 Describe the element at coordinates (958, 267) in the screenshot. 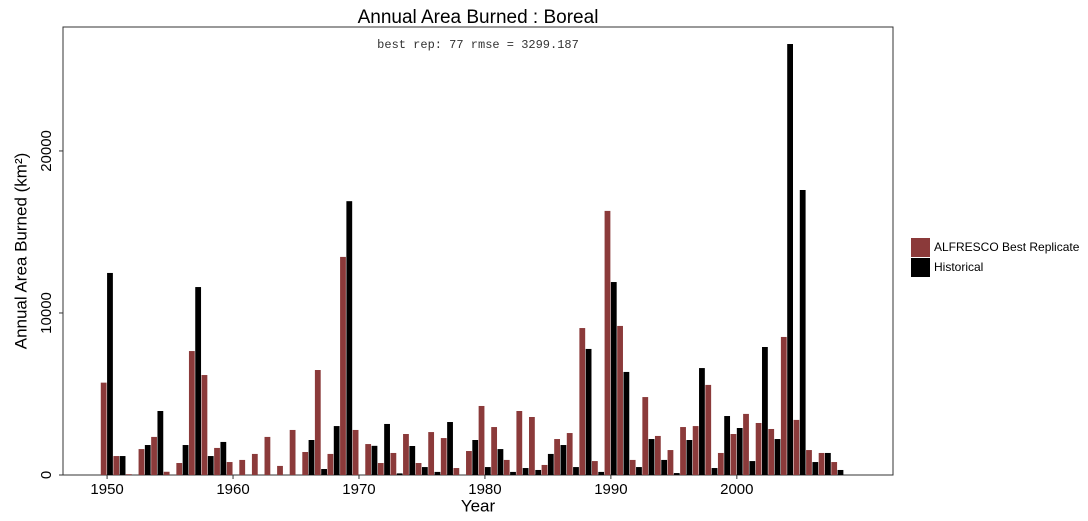

I see `legend-label: Historical` at that location.